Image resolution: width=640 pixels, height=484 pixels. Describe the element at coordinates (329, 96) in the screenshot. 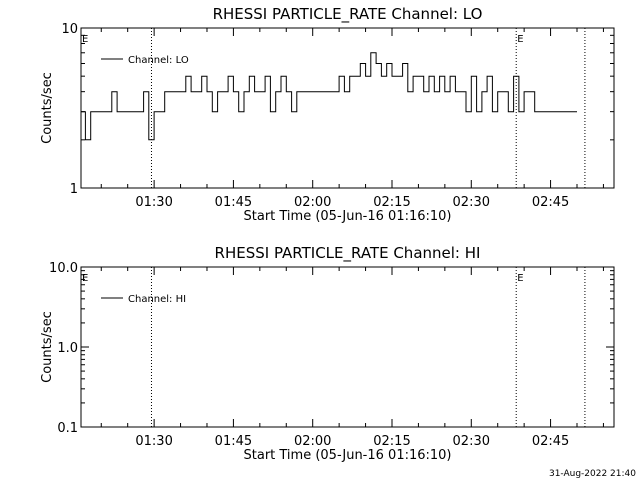

I see `series-line` at that location.